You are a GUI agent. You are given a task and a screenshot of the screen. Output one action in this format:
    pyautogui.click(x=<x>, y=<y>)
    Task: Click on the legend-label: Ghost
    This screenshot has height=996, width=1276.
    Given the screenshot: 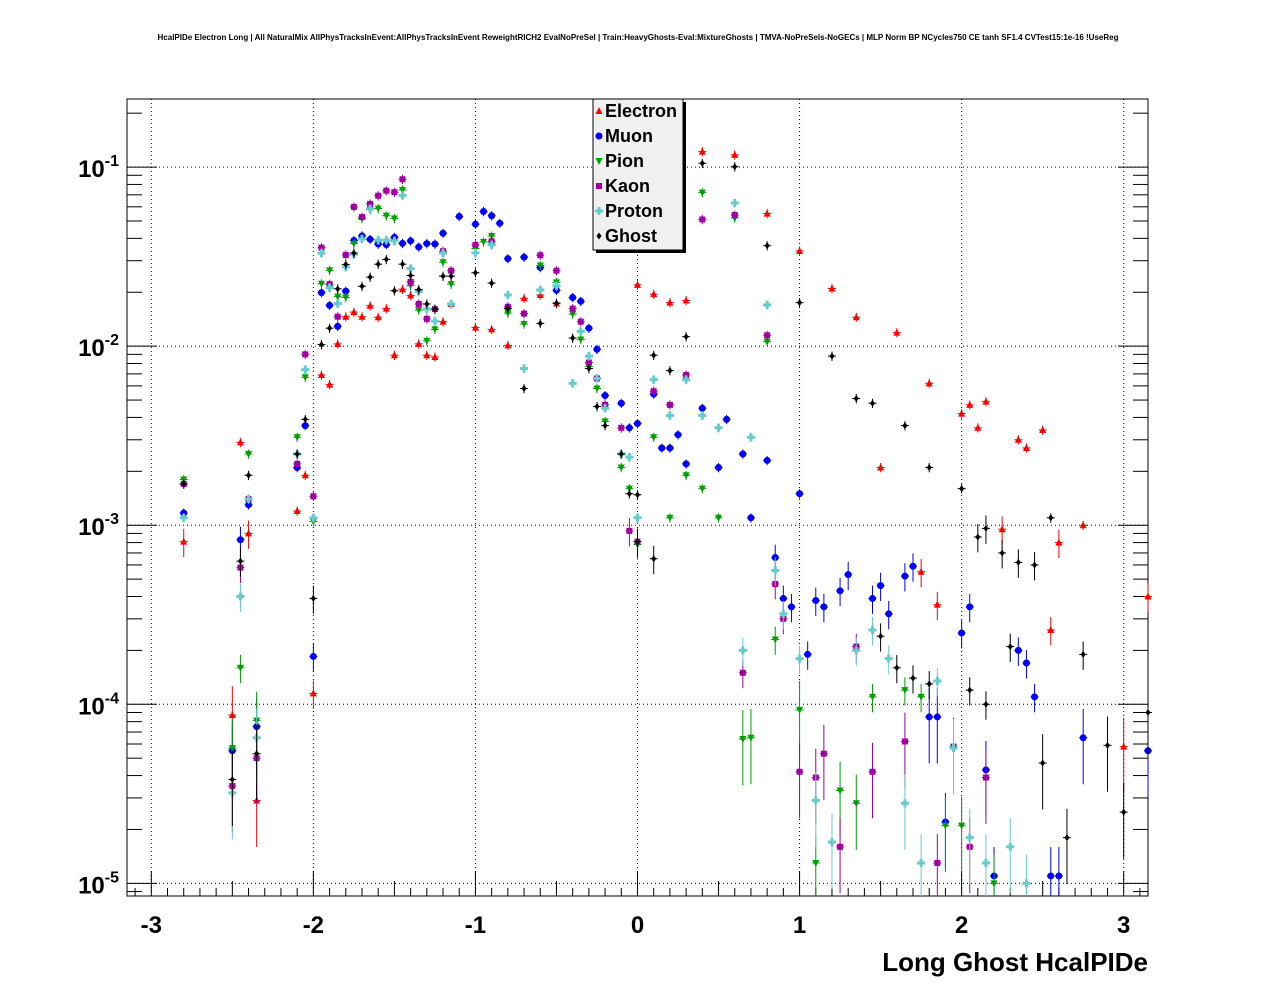 What is the action you would take?
    pyautogui.click(x=631, y=236)
    